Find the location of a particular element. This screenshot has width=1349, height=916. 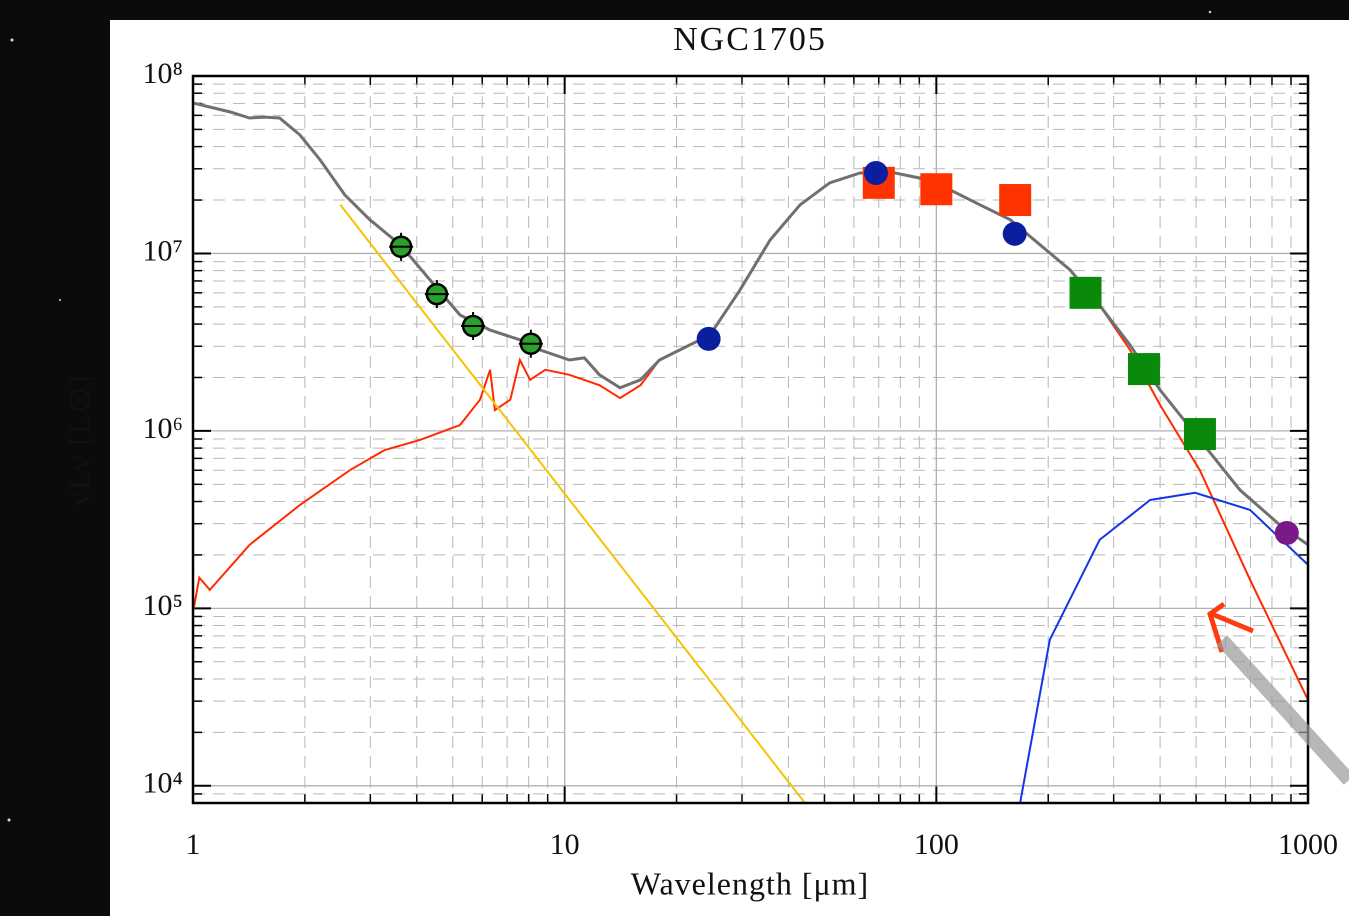

x-tick-label: 1 is located at coordinates (193, 844).